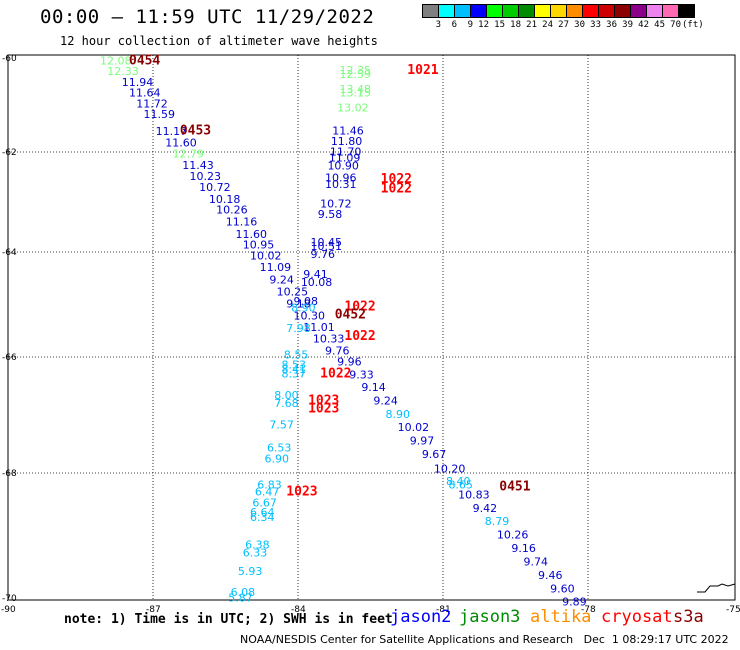 This screenshot has height=650, width=740. Describe the element at coordinates (443, 610) in the screenshot. I see `longitude-label: -81` at that location.